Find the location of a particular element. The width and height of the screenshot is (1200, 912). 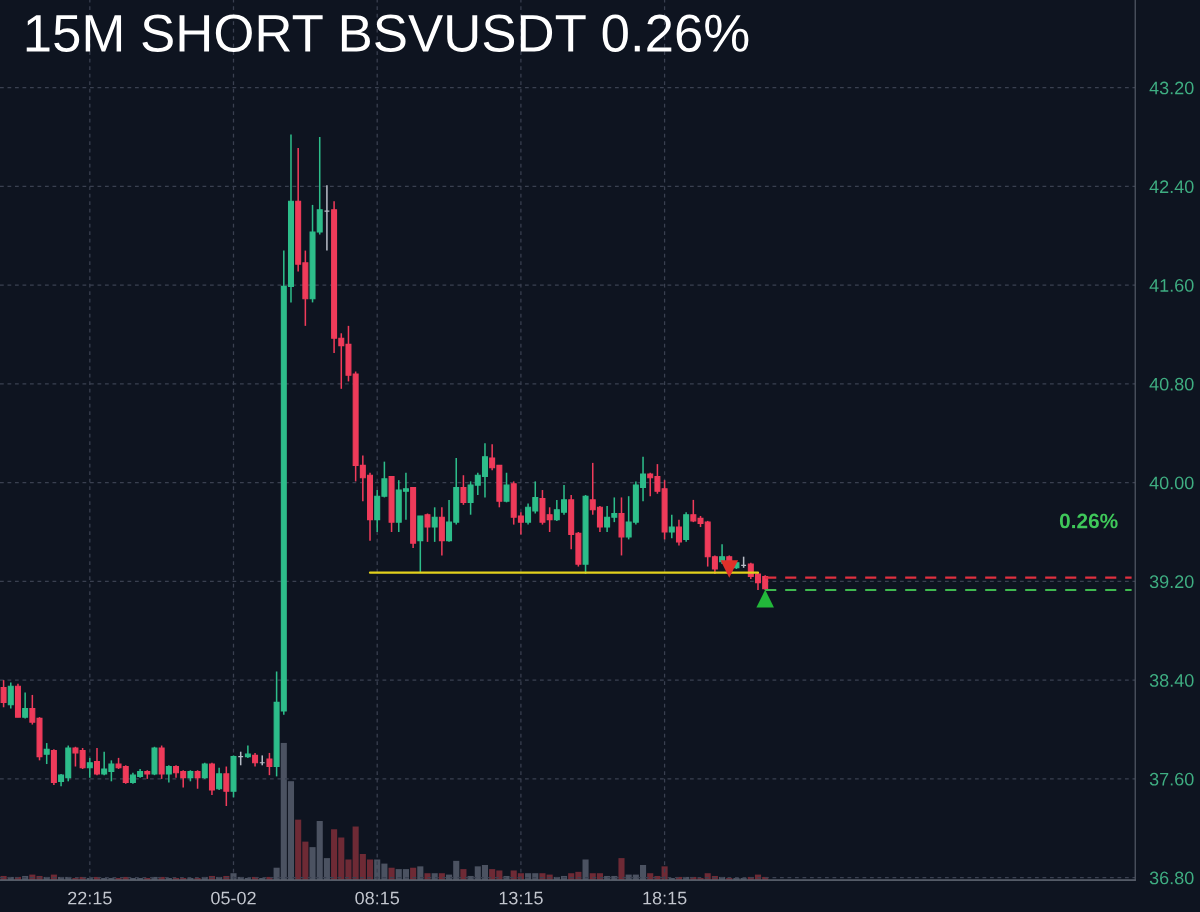

x-tick-label: 18:15 is located at coordinates (665, 898).